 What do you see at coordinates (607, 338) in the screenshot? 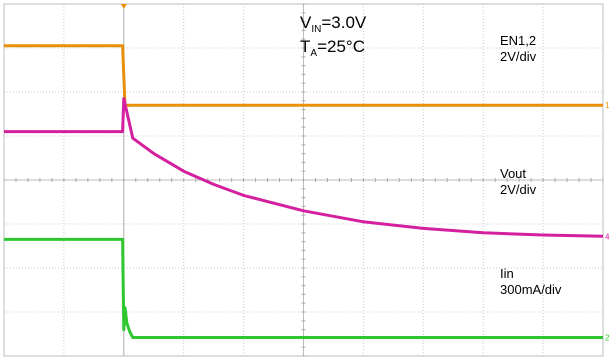
I see `channel-marker-2: 2` at bounding box center [607, 338].